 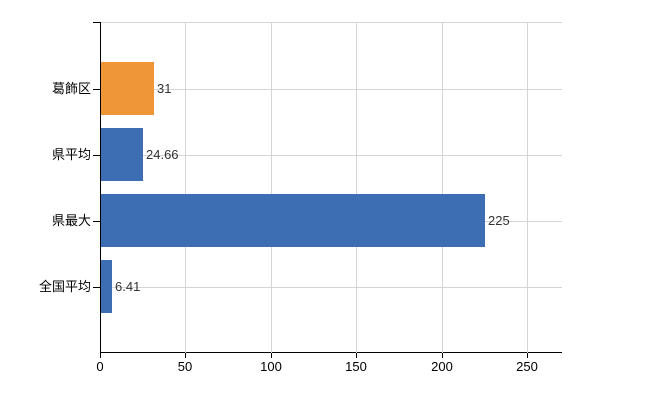 What do you see at coordinates (100, 366) in the screenshot?
I see `x-axis-tick-label: 0` at bounding box center [100, 366].